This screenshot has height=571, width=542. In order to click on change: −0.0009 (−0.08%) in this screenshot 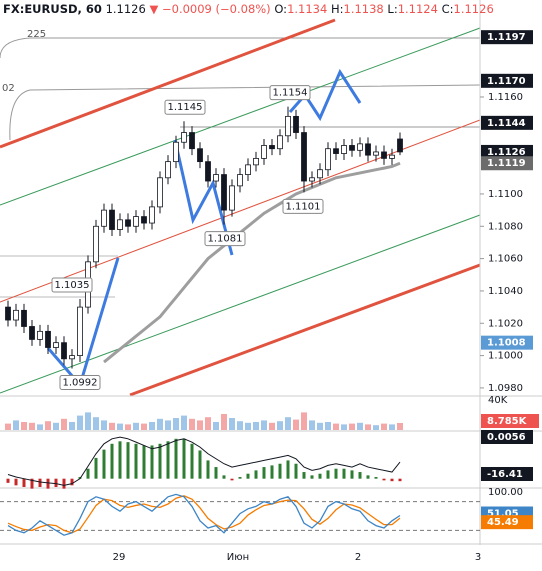, I will do `click(216, 9)`.